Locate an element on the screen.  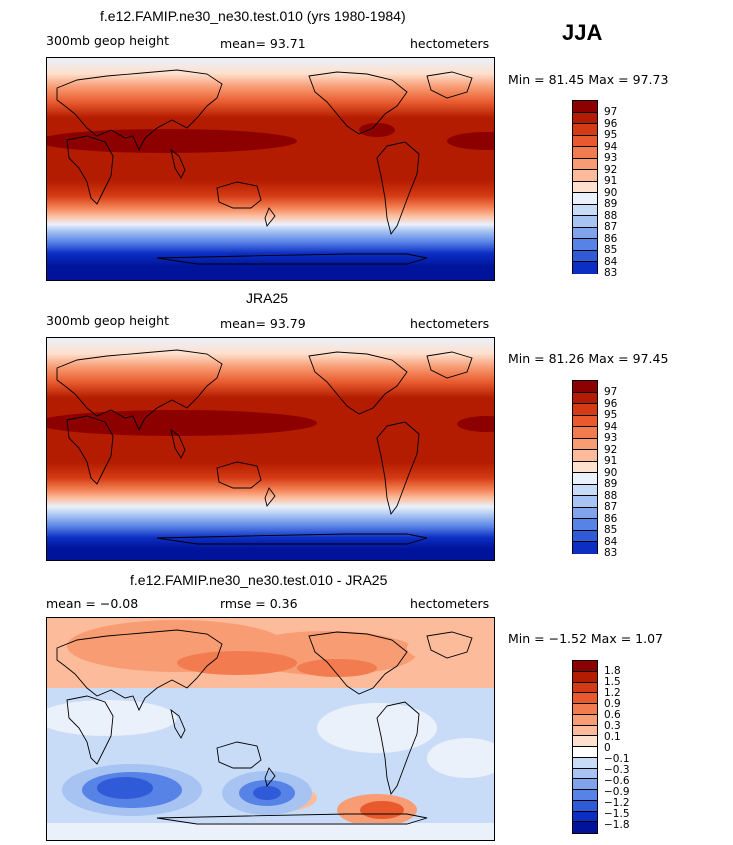
panel-3-colorbar is located at coordinates (585, 747).